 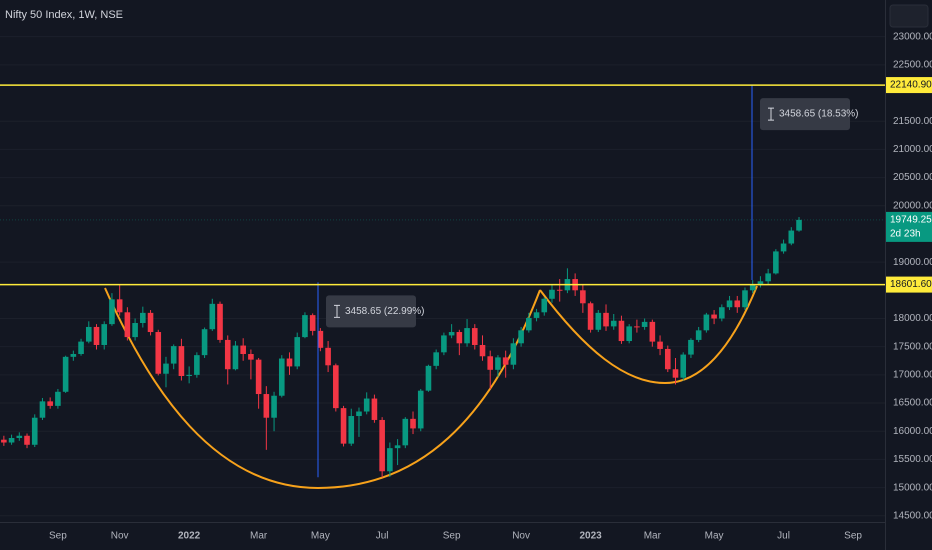 What do you see at coordinates (912, 346) in the screenshot?
I see `y-tick-label: 17500.00` at bounding box center [912, 346].